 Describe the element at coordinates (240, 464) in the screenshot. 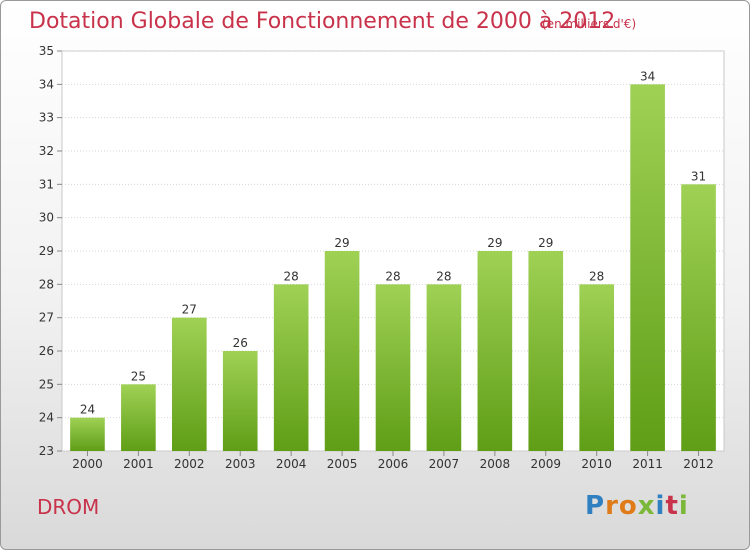

I see `x-tick-label-2003: 2003` at that location.